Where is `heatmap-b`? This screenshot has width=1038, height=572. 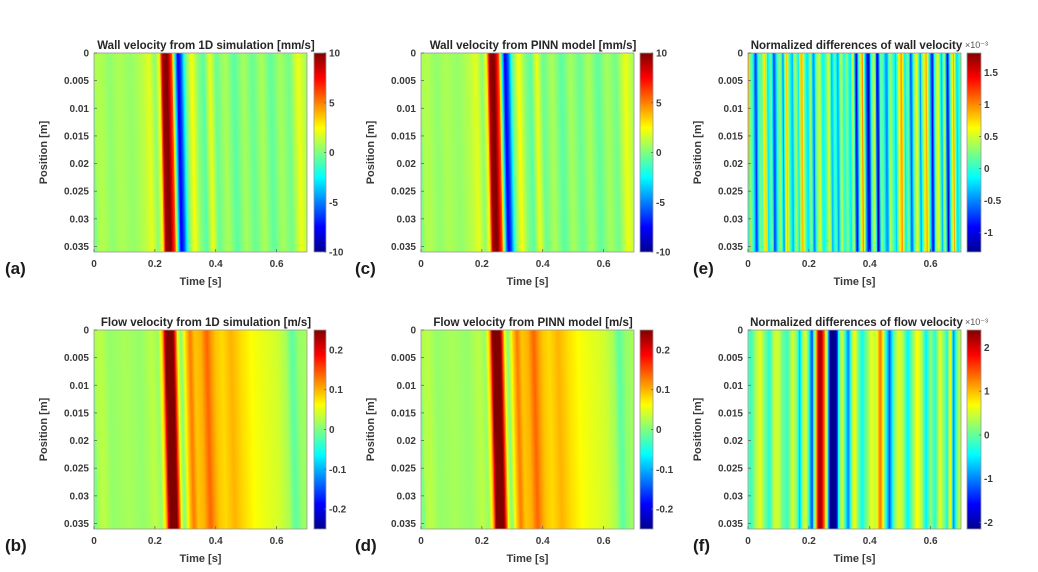
heatmap-b is located at coordinates (200, 429).